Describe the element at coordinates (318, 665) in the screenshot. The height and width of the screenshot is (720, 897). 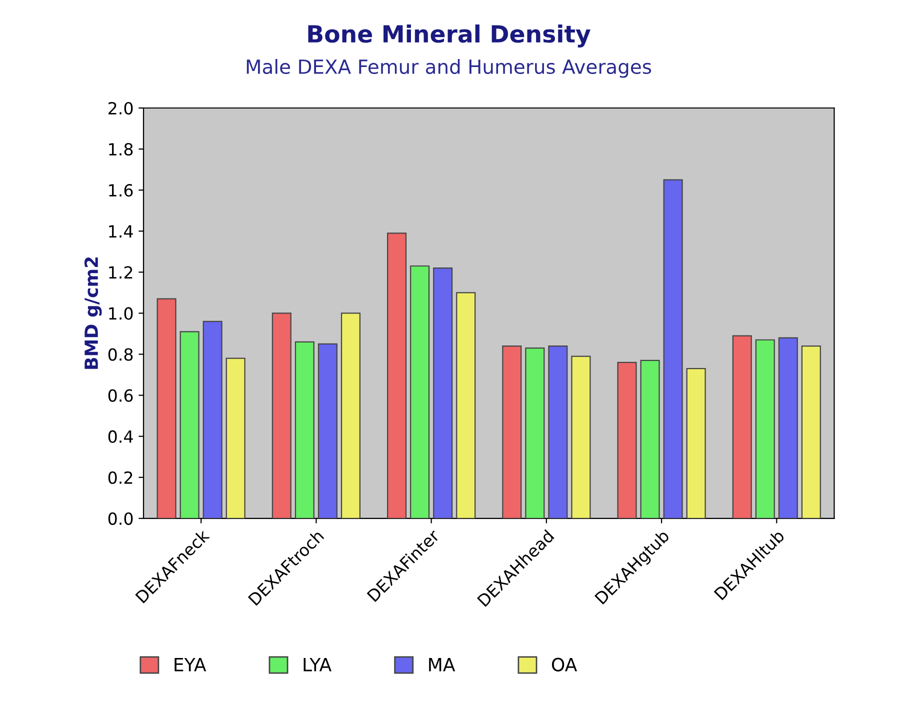
I see `legend-label: LYA` at that location.